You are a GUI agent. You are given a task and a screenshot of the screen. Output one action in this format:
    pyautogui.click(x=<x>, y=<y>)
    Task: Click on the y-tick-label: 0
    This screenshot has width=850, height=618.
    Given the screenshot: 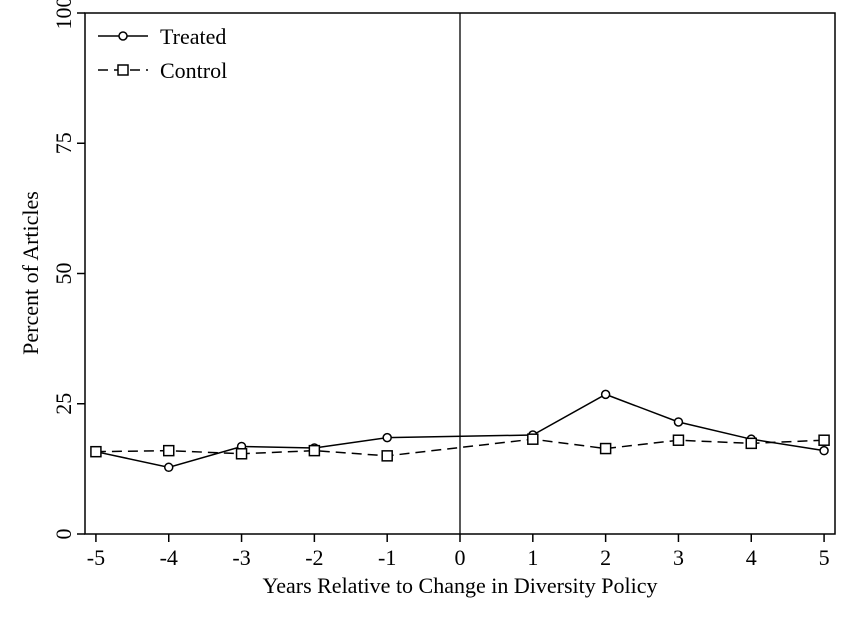 What is the action you would take?
    pyautogui.click(x=63, y=534)
    